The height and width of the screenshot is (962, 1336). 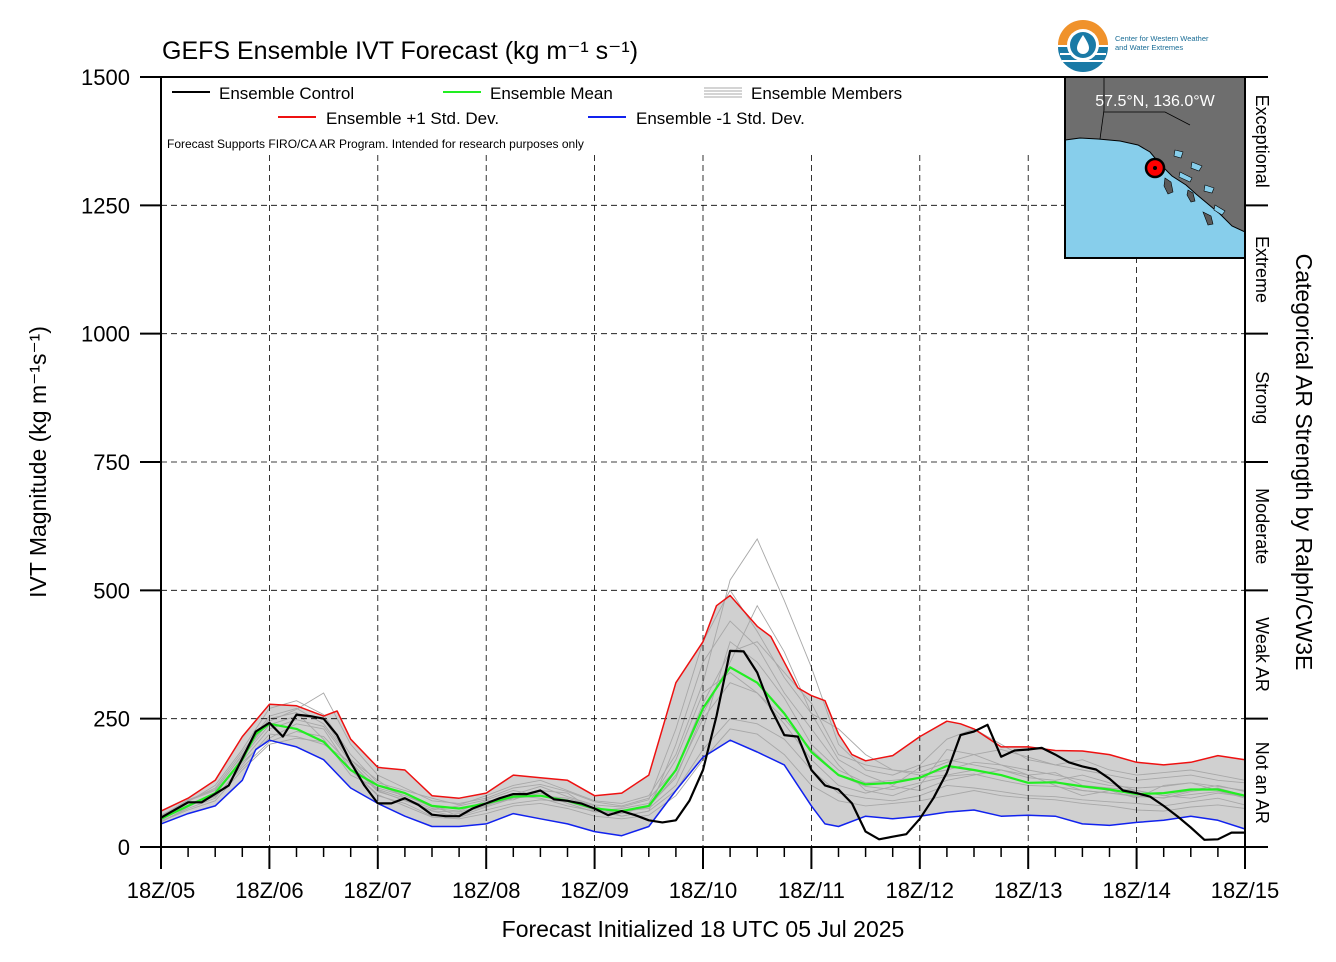 What do you see at coordinates (378, 890) in the screenshot?
I see `x-tick-label: 18Z/07` at bounding box center [378, 890].